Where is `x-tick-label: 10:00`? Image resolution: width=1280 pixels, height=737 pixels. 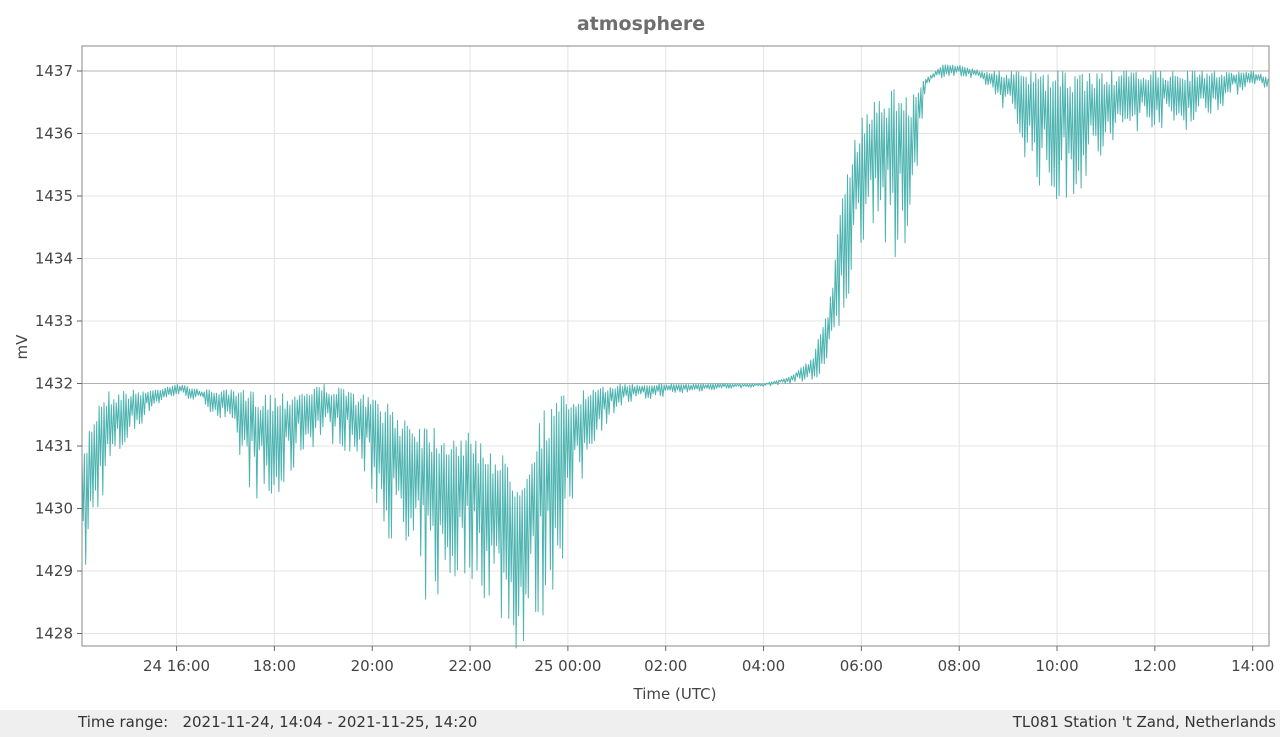
x-tick-label: 10:00 is located at coordinates (1056, 666).